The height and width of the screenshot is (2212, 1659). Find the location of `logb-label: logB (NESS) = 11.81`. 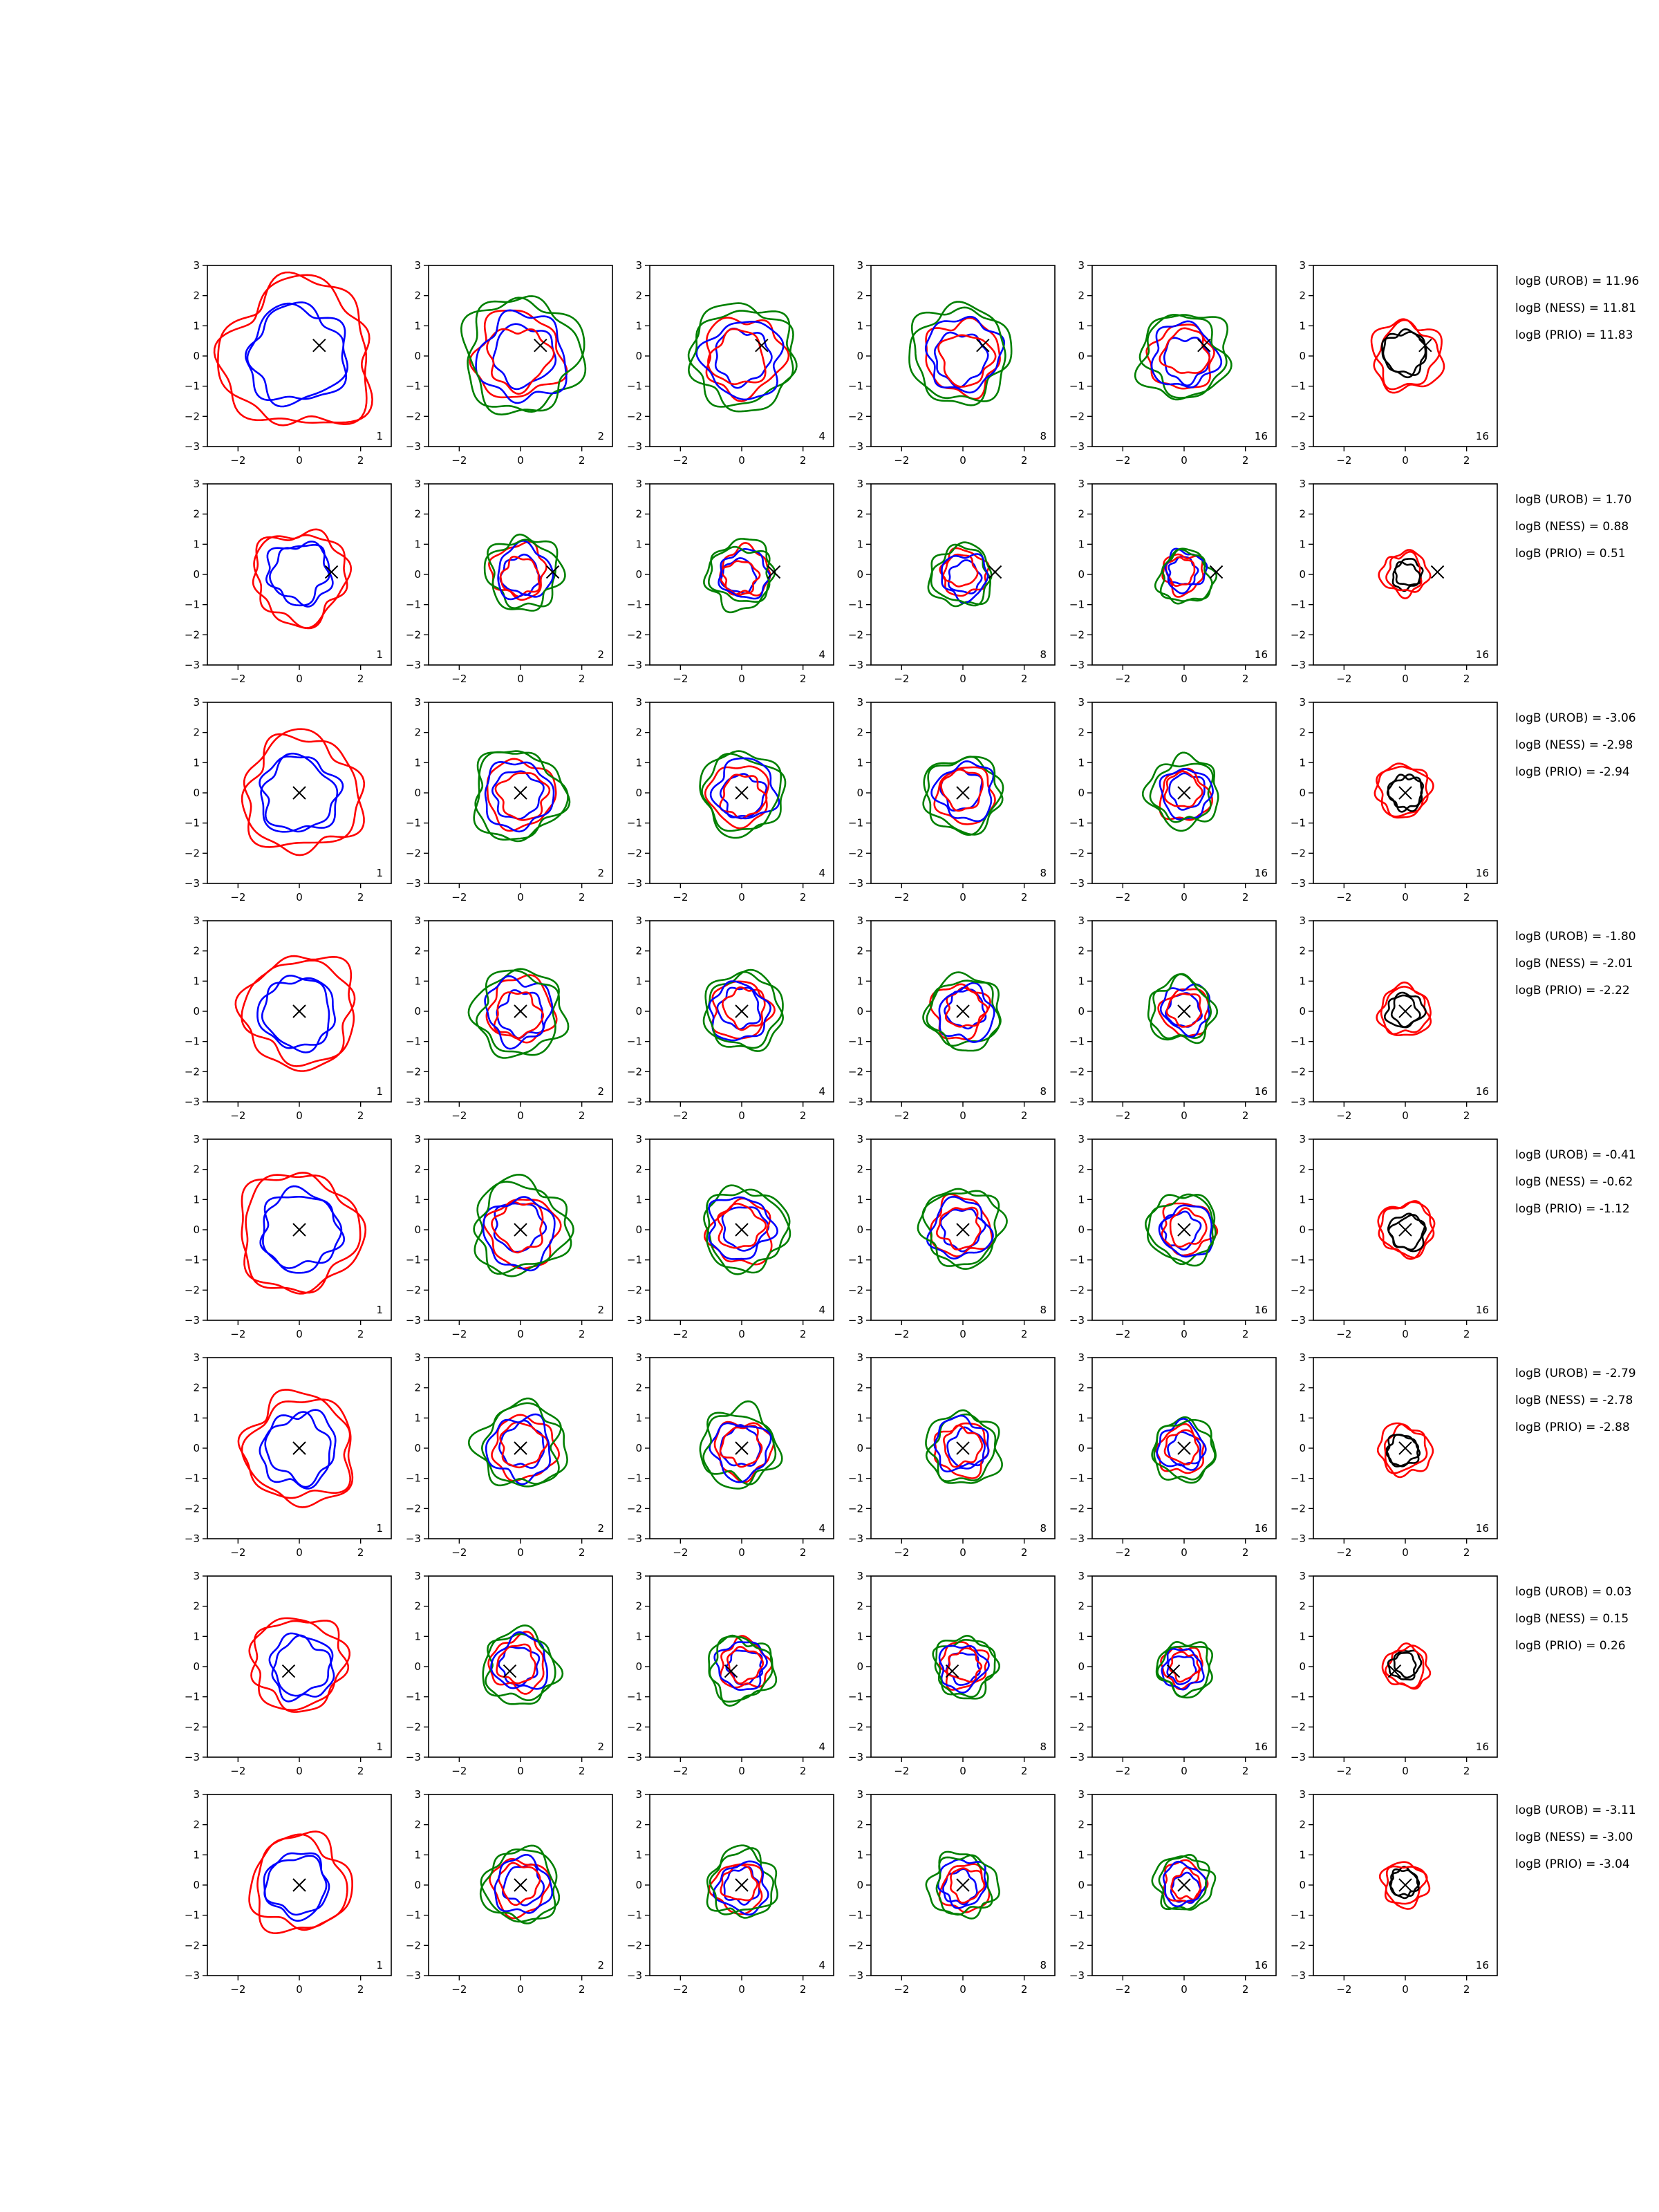

logb-label: logB (NESS) = 11.81 is located at coordinates (1576, 308).